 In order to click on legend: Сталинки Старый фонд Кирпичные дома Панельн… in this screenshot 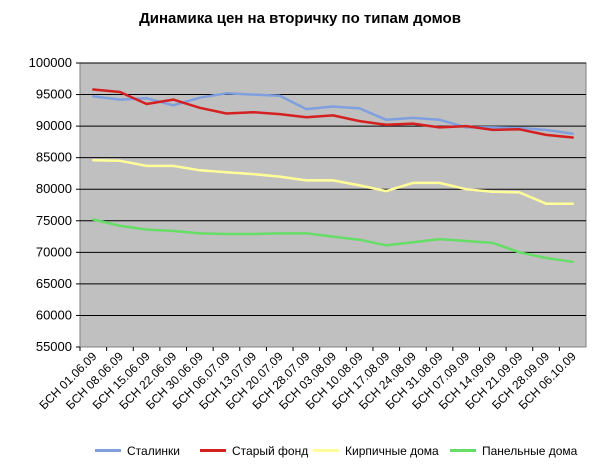, I will do `click(345, 453)`.